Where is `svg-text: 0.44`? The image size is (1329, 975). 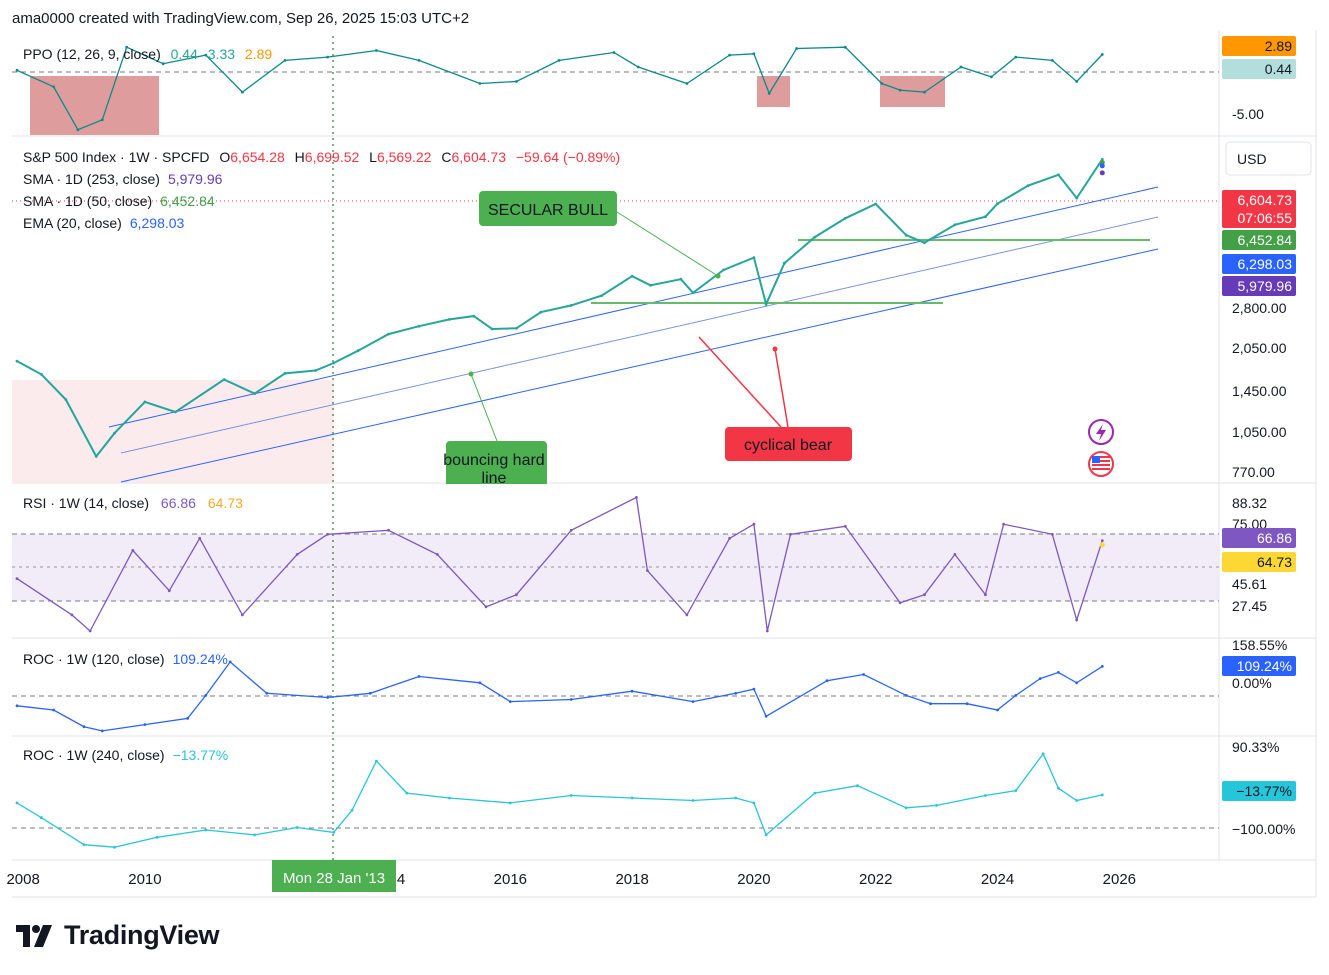 svg-text: 0.44 is located at coordinates (1278, 69).